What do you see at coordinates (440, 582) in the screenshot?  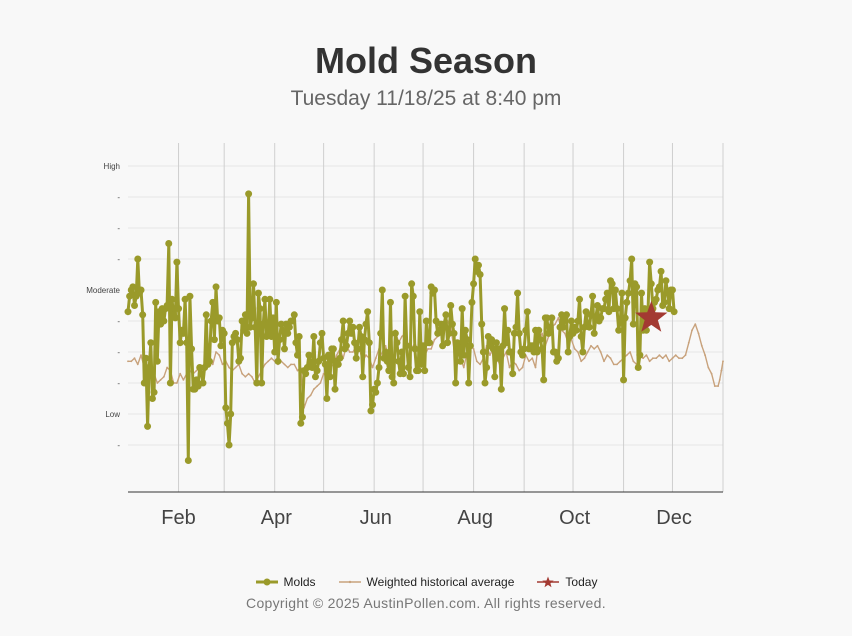 I see `legend-label-historical: Weighted historical average` at bounding box center [440, 582].